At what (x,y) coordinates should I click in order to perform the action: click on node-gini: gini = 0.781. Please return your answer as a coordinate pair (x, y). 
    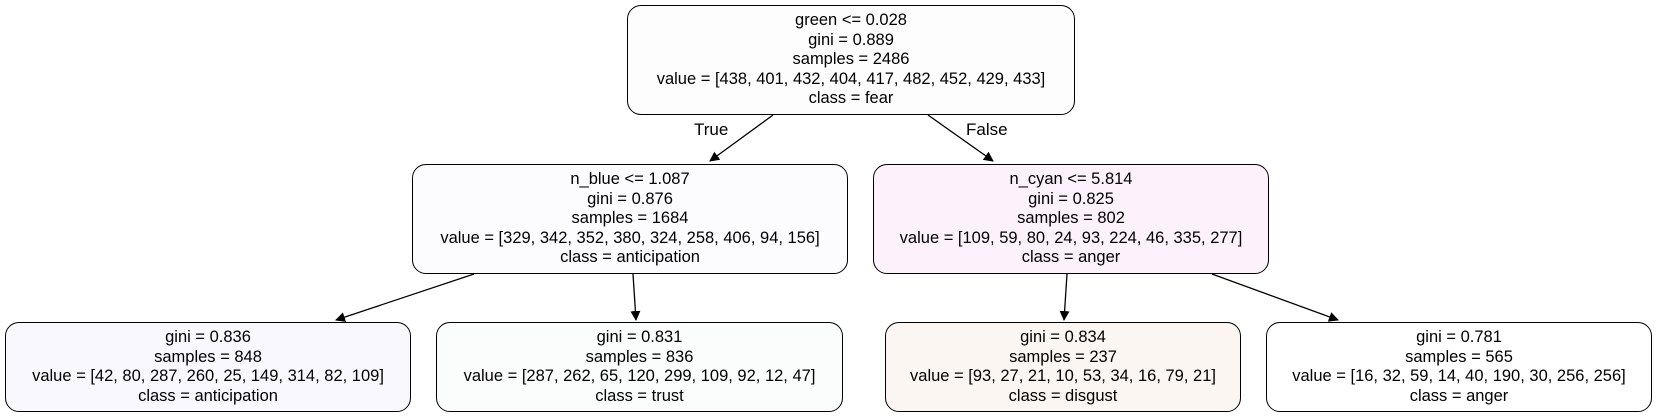
    Looking at the image, I should click on (1459, 337).